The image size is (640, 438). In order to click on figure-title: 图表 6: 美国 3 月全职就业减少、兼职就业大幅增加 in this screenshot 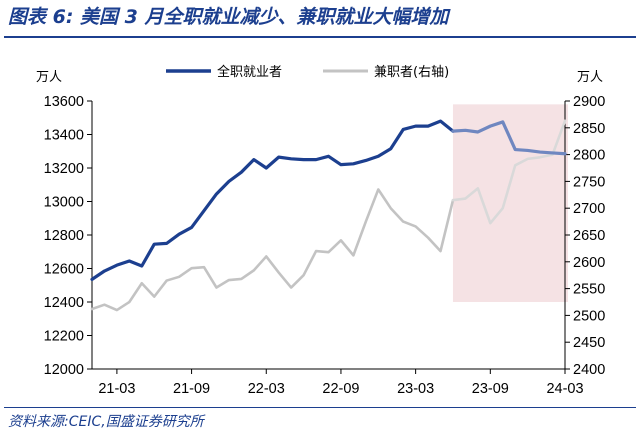, I will do `click(228, 17)`.